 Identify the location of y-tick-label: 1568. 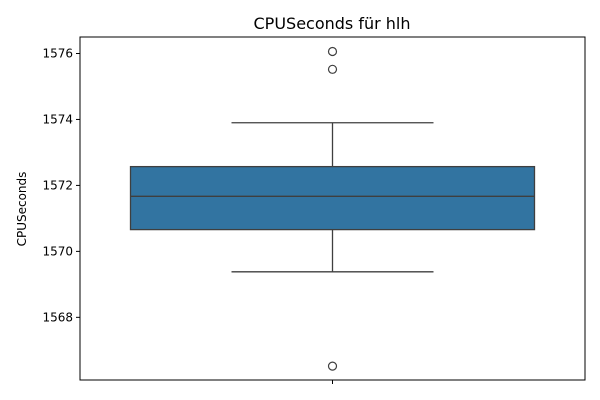
(57, 317).